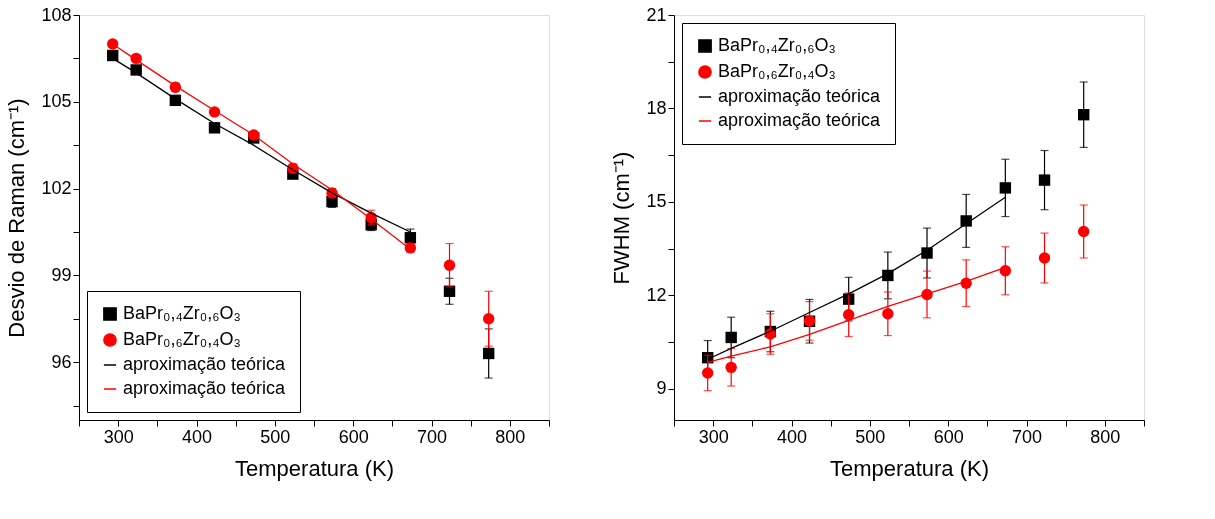  What do you see at coordinates (656, 107) in the screenshot?
I see `y-tick-label: 18` at bounding box center [656, 107].